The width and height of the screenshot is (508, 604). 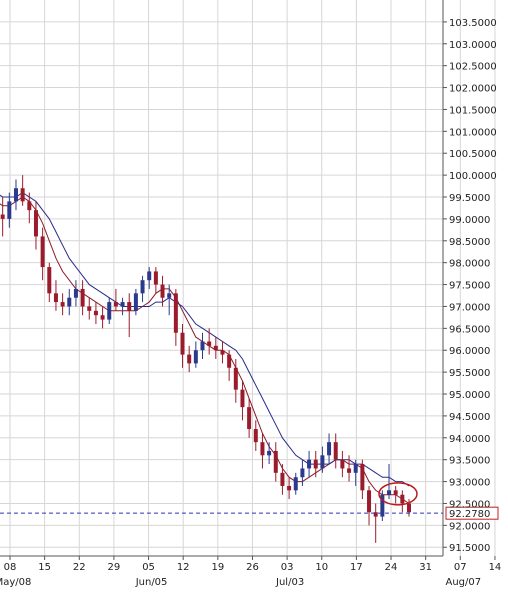 What do you see at coordinates (469, 329) in the screenshot?
I see `y-tick-label: 96.5000` at bounding box center [469, 329].